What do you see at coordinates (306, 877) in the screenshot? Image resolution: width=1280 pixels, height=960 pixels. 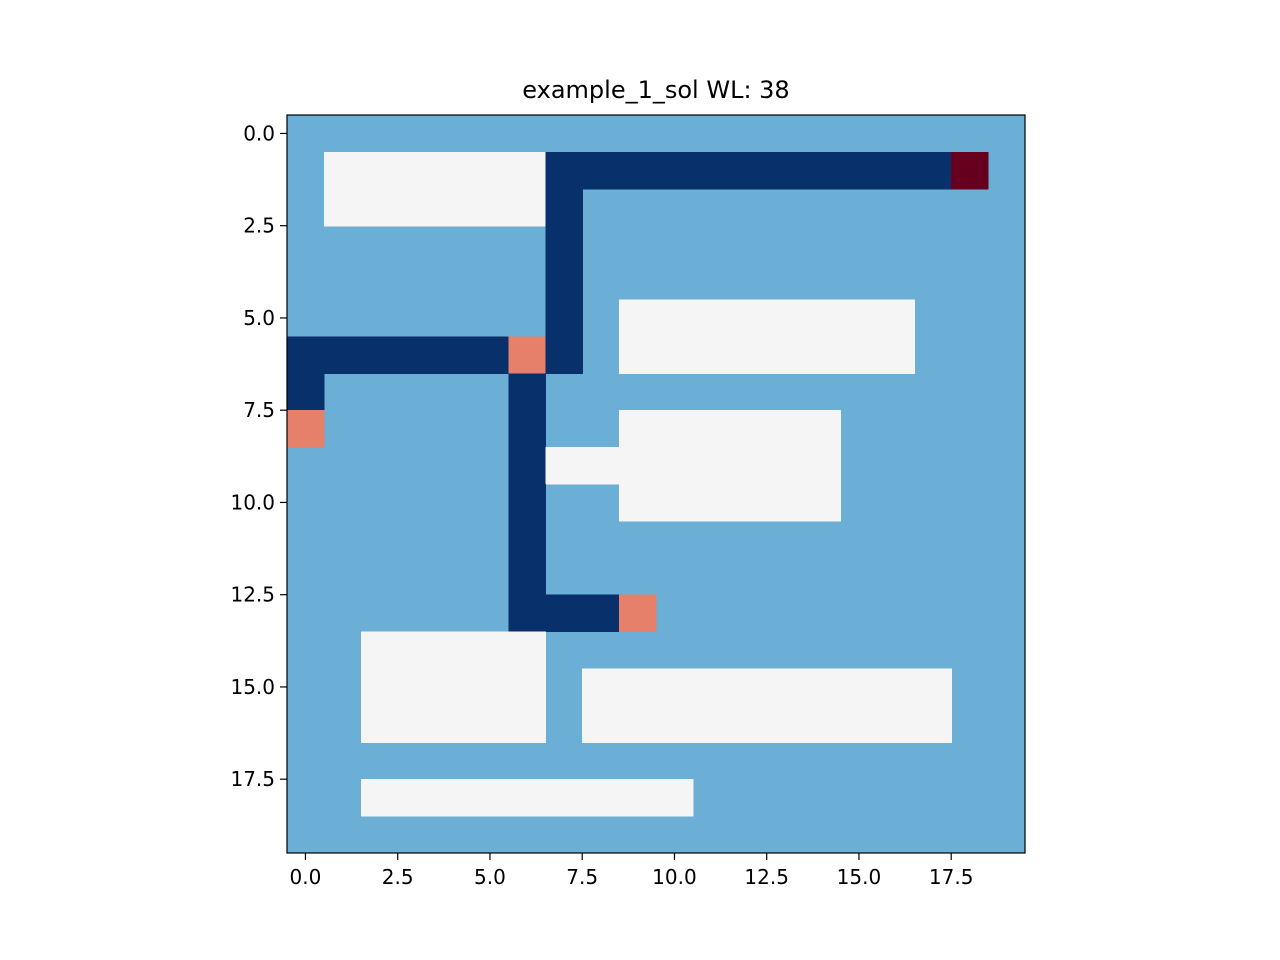 I see `x-tick-label: 0.0` at bounding box center [306, 877].